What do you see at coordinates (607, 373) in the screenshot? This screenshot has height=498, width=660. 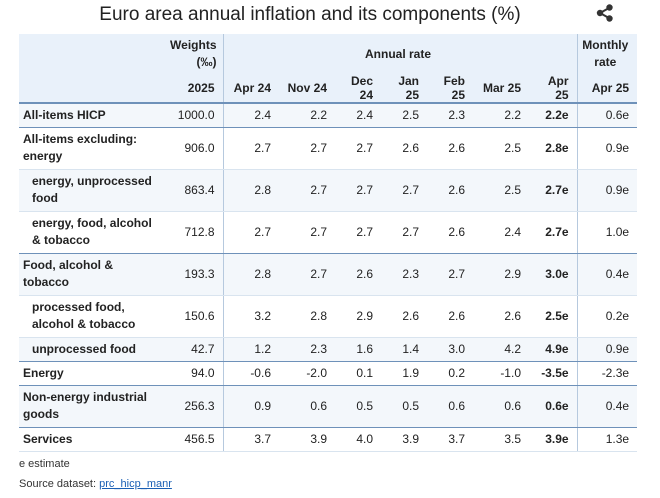 I see `monthly-rate-cell: -2.3e` at bounding box center [607, 373].